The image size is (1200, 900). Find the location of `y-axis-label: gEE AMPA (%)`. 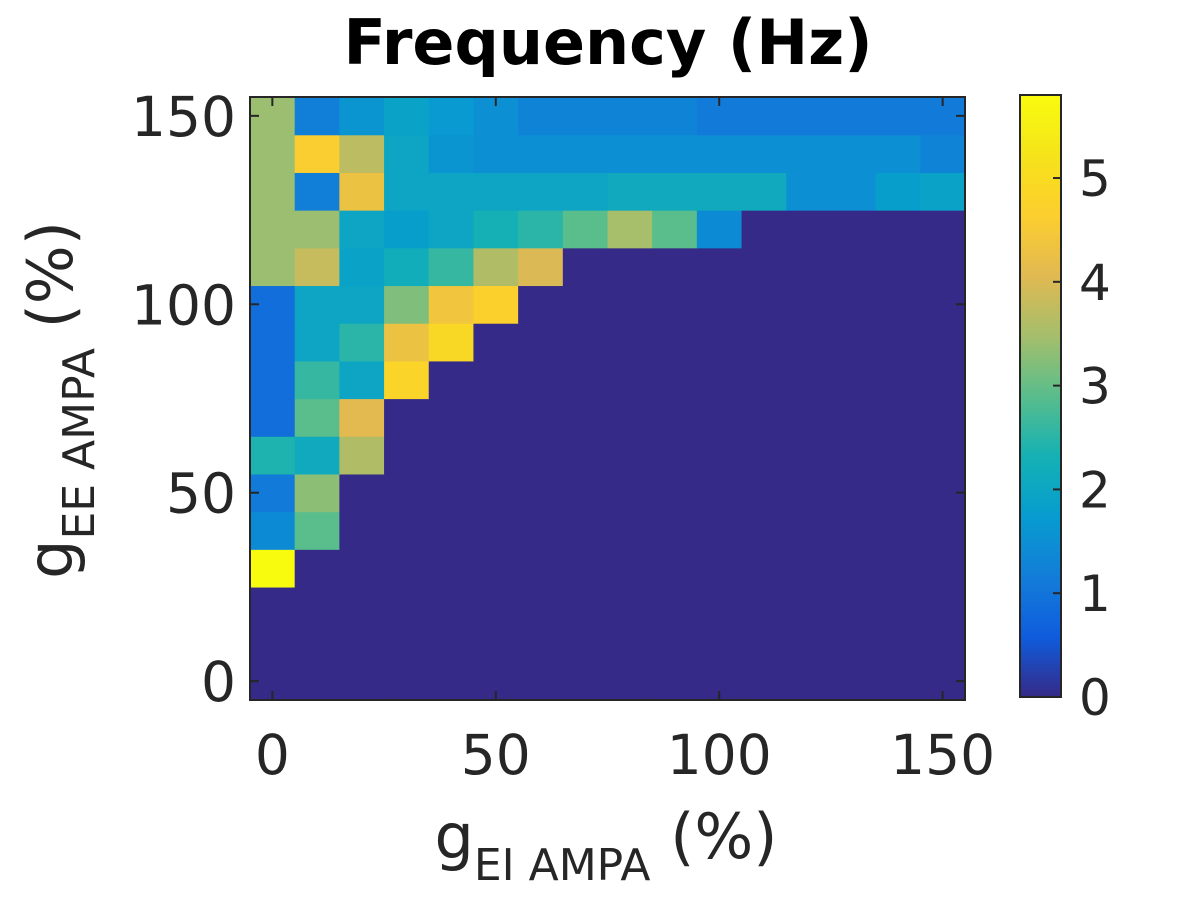

y-axis-label: gEE AMPA (%) is located at coordinates (59, 400).